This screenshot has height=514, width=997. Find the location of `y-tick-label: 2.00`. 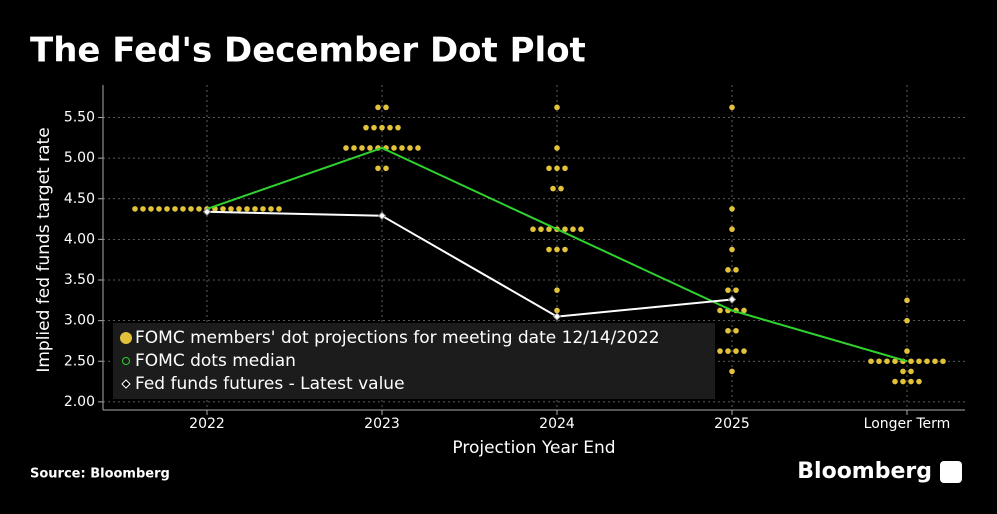

y-tick-label: 2.00 is located at coordinates (79, 402).